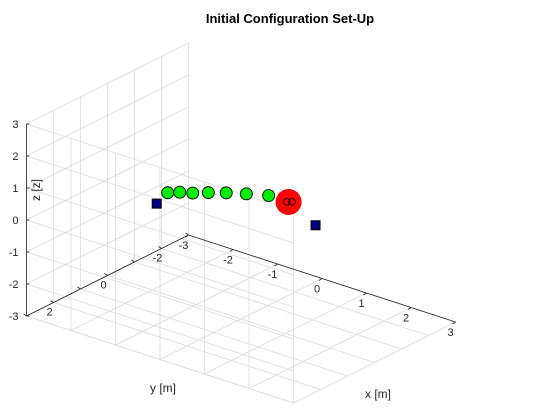 The image size is (560, 420). What do you see at coordinates (14, 285) in the screenshot?
I see `z-tick-label: -2` at bounding box center [14, 285].